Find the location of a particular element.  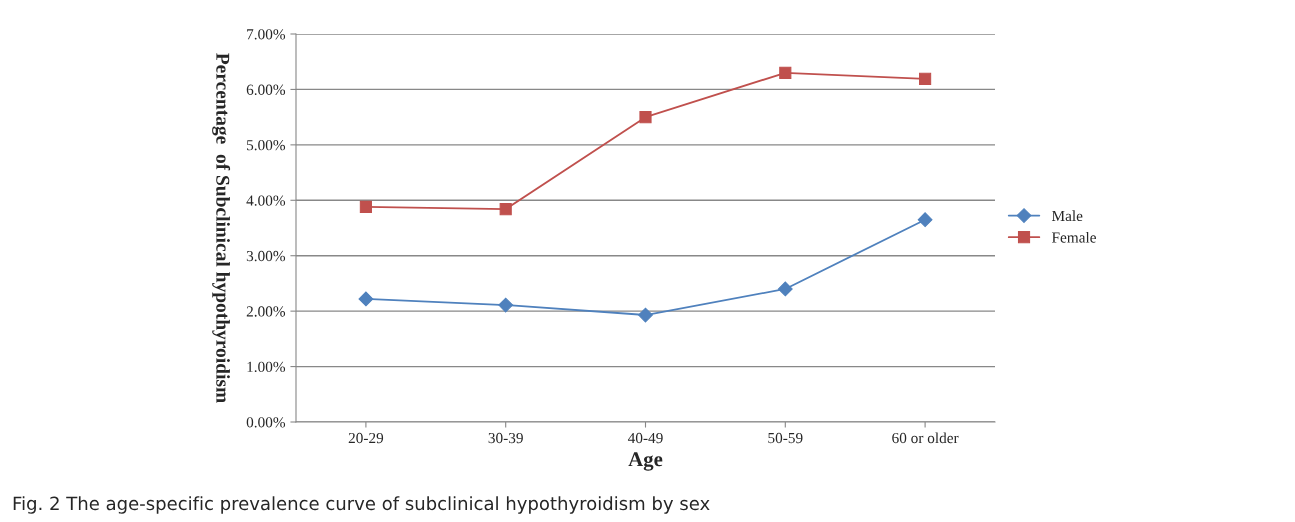

x-tick-label: 50-59 is located at coordinates (785, 438).